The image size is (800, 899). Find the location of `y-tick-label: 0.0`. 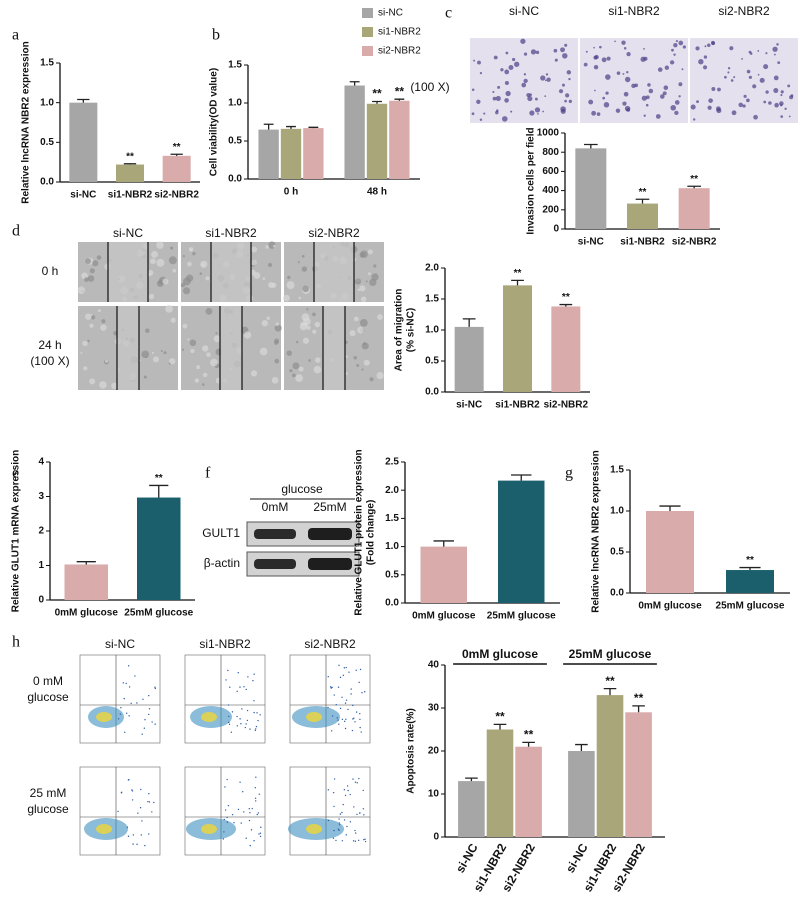

y-tick-label: 0.0 is located at coordinates (235, 179).